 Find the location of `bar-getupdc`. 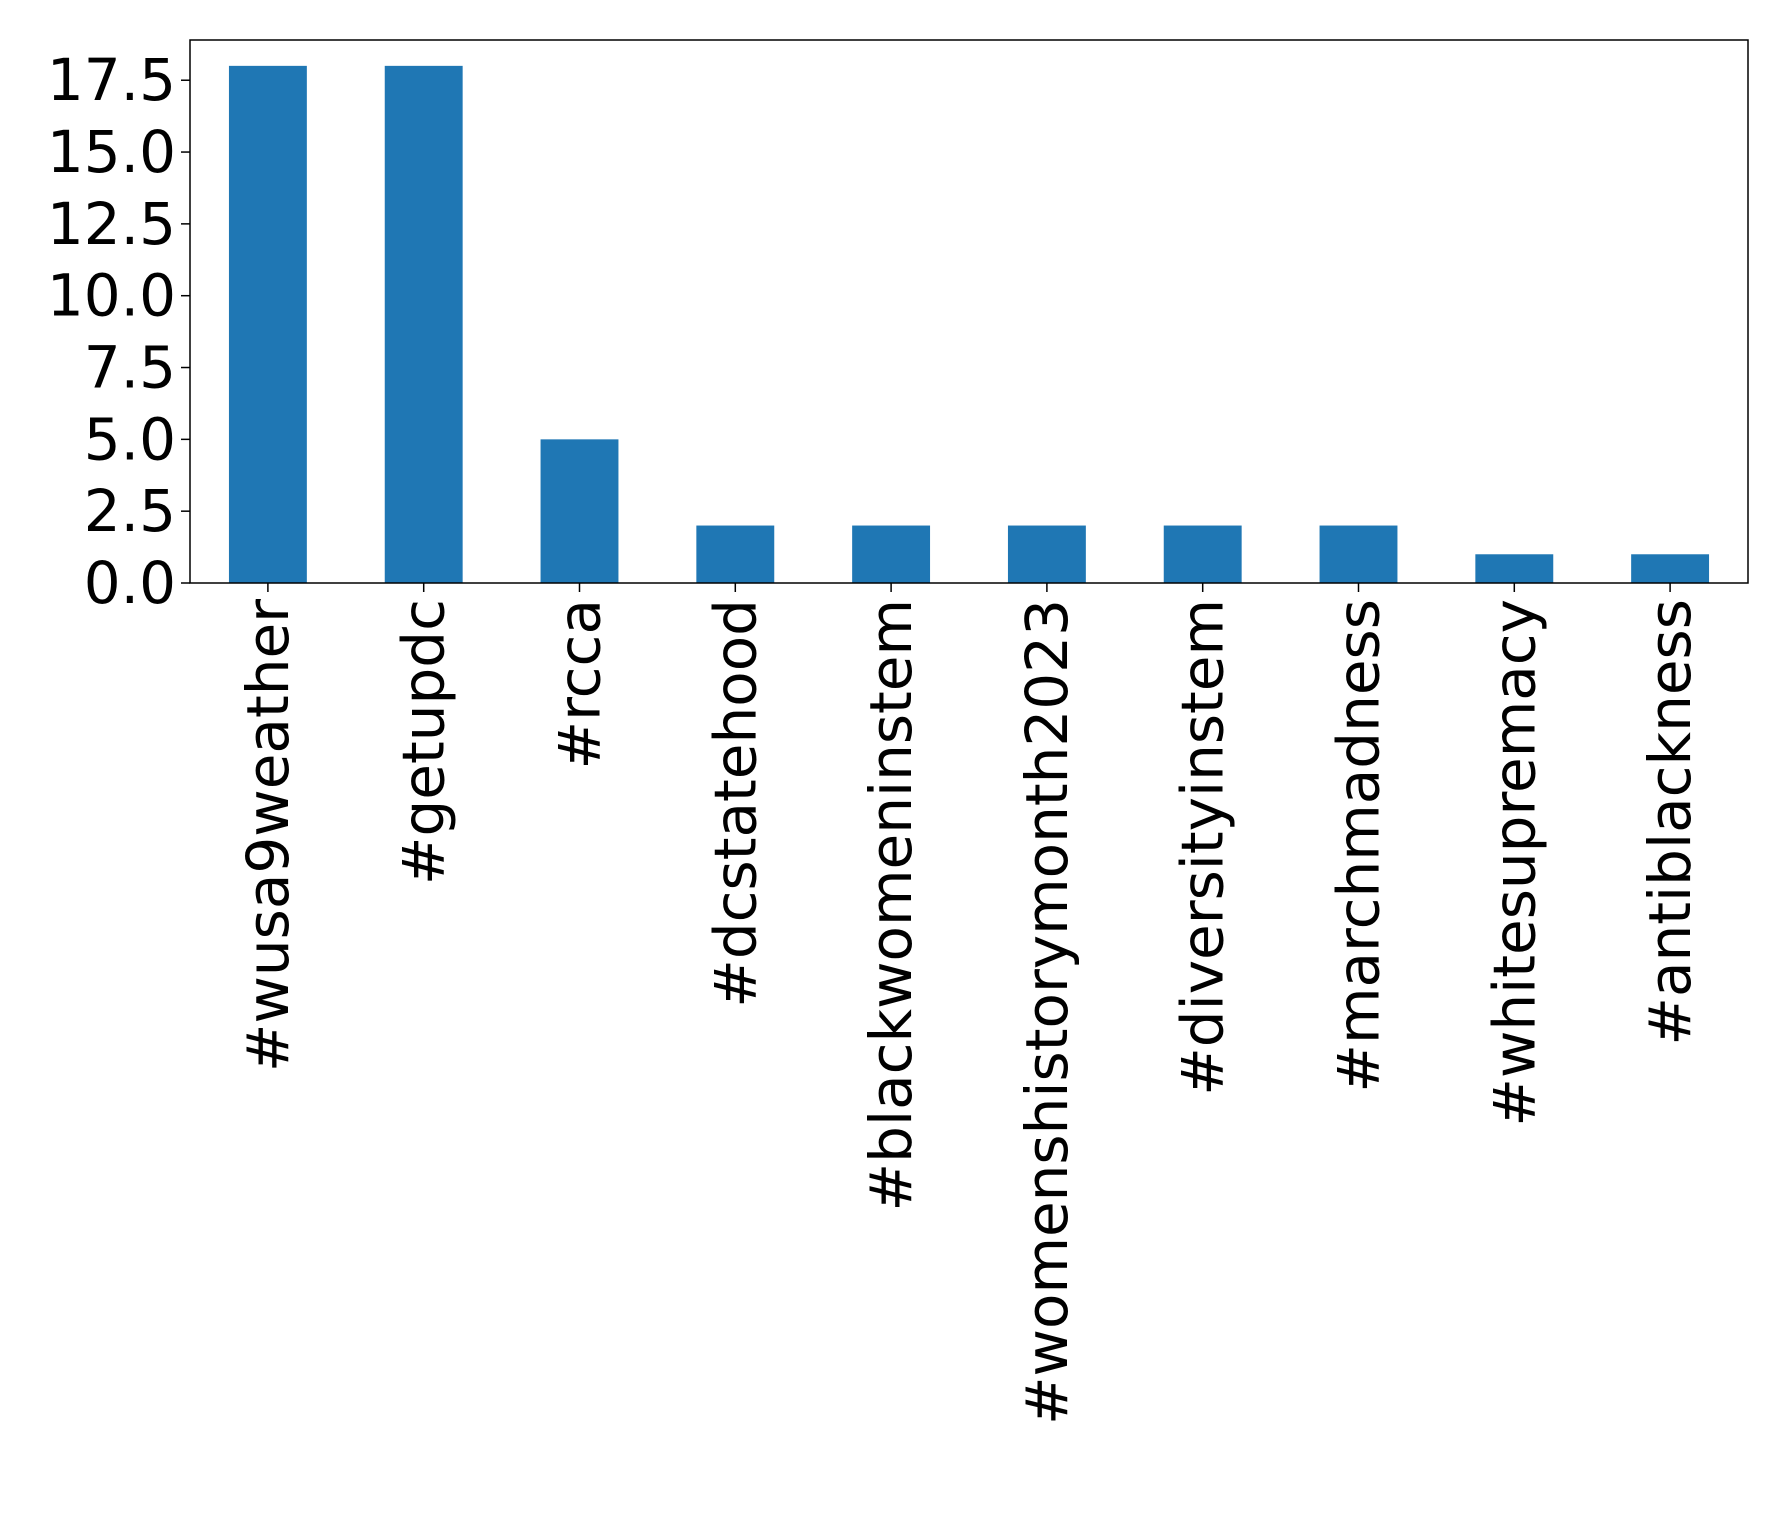

bar-getupdc is located at coordinates (423, 324).